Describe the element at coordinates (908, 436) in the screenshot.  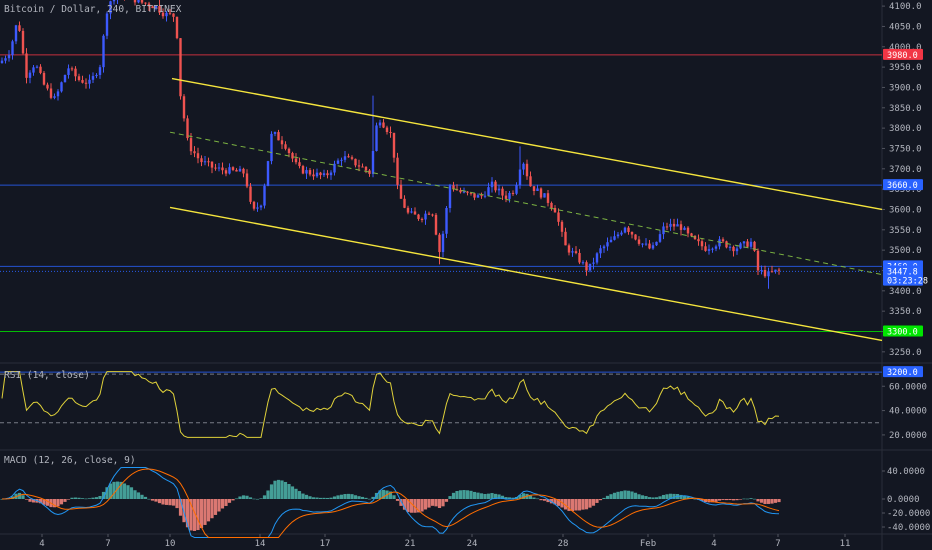
I see `rsi-tick-label: 20.0000` at that location.